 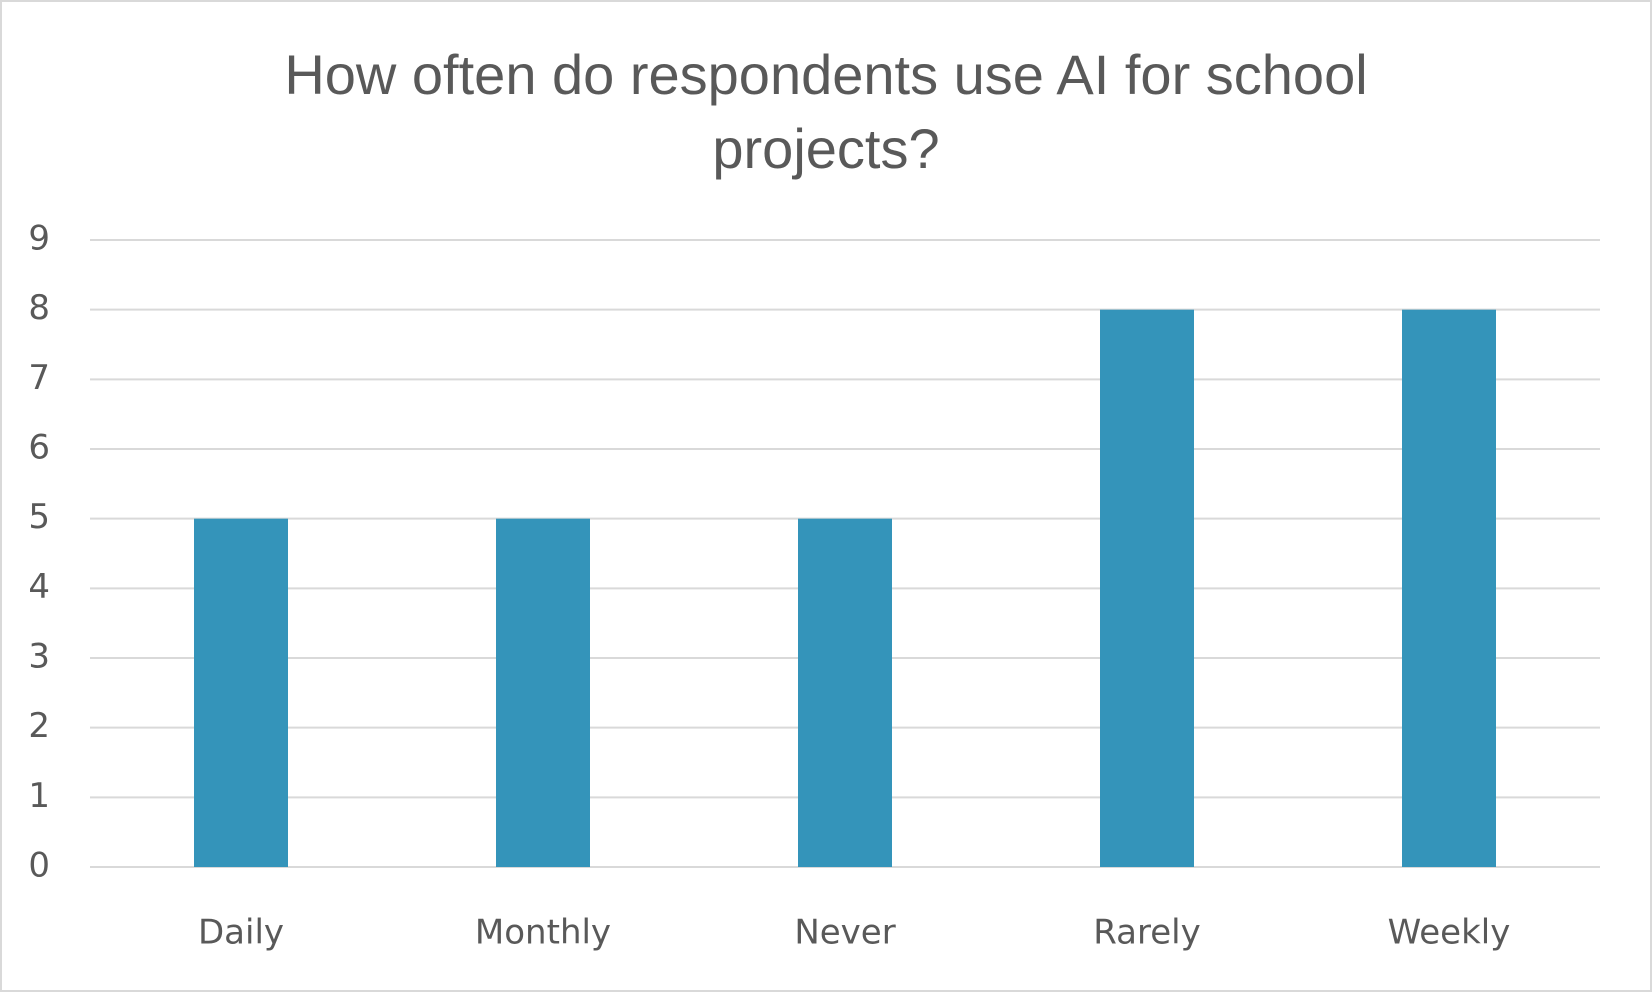 I want to click on y-tick-label: 5, so click(x=39, y=517).